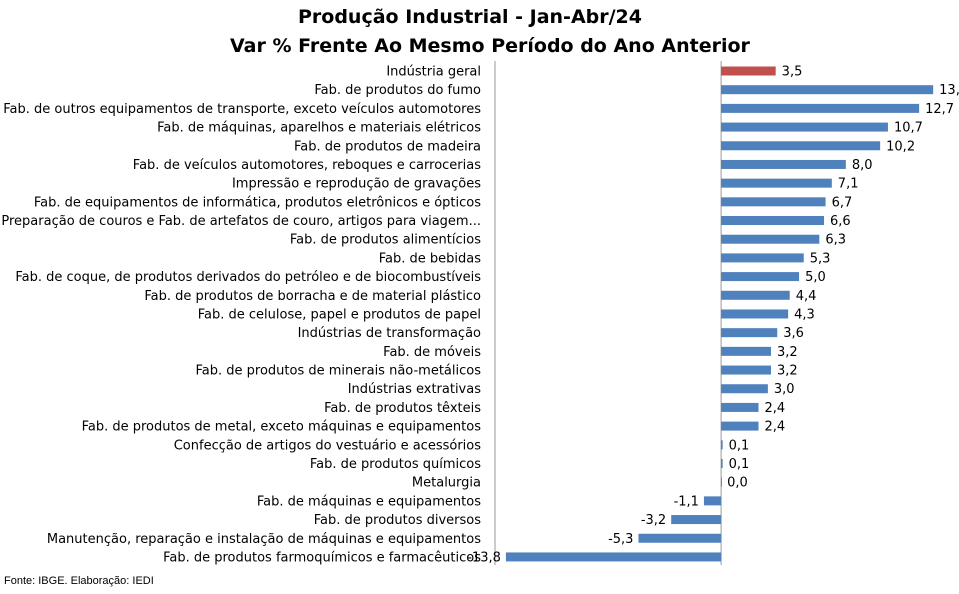 The height and width of the screenshot is (594, 959). What do you see at coordinates (842, 202) in the screenshot?
I see `data-label: 6,7` at bounding box center [842, 202].